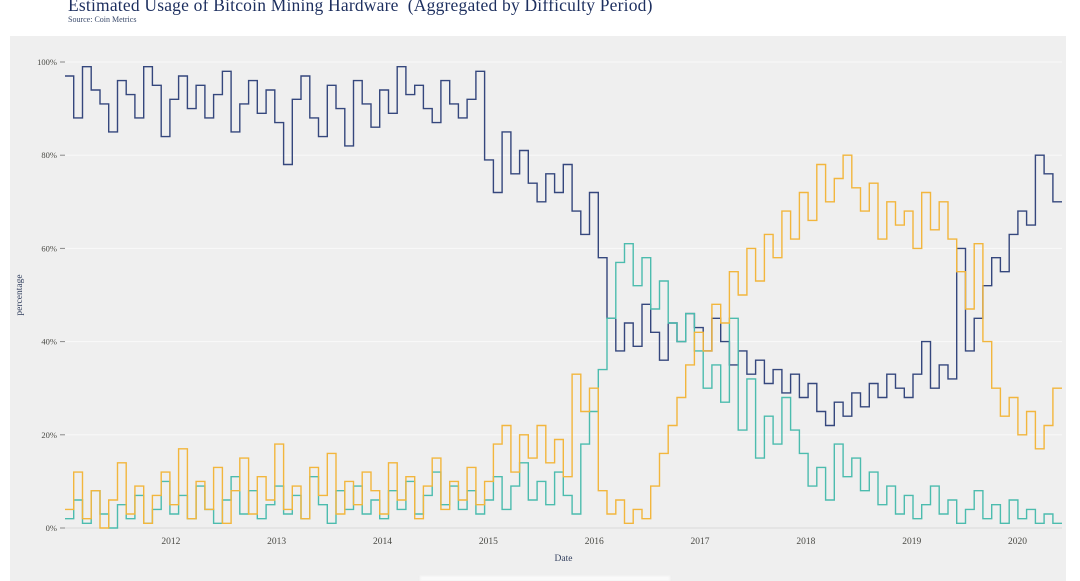 The width and height of the screenshot is (1080, 581). Describe the element at coordinates (51, 295) in the screenshot. I see `y-axis-ticks: 0% 20% 40% 60% 80% 100%` at that location.